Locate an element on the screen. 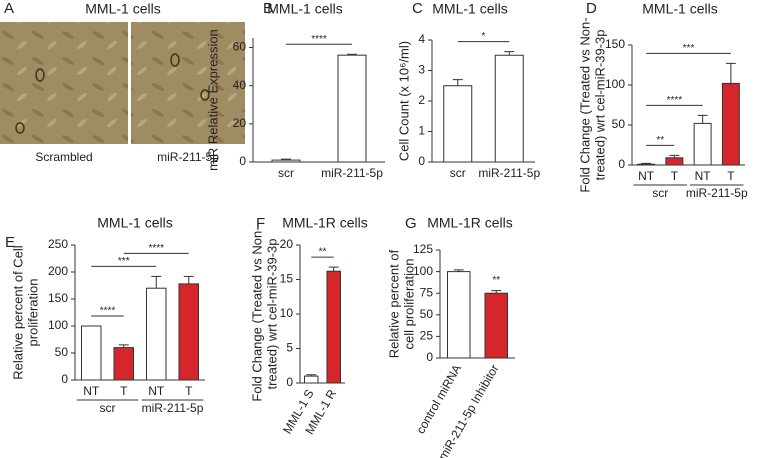  x-tick-label: miR-211-5p is located at coordinates (352, 173).